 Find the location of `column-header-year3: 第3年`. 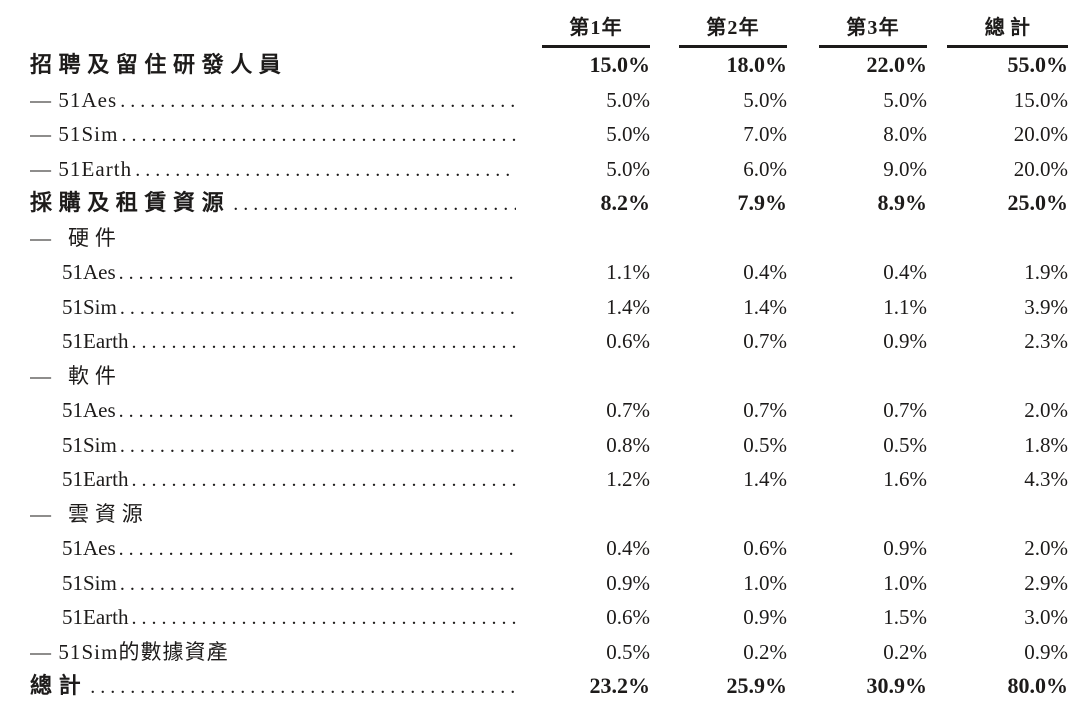

column-header-year3: 第3年 is located at coordinates (857, 29).